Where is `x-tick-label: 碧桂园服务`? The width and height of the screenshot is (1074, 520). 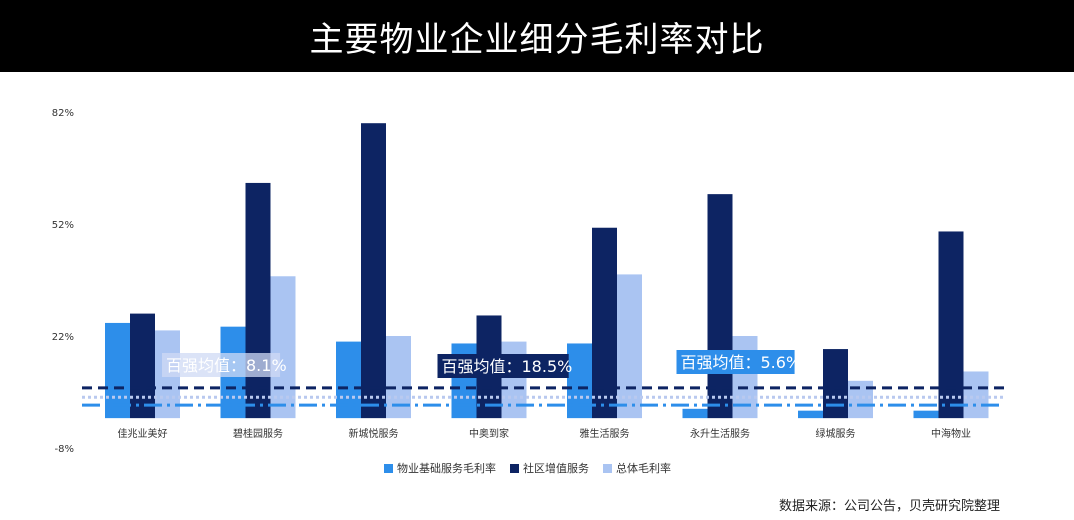 x-tick-label: 碧桂园服务 is located at coordinates (258, 433).